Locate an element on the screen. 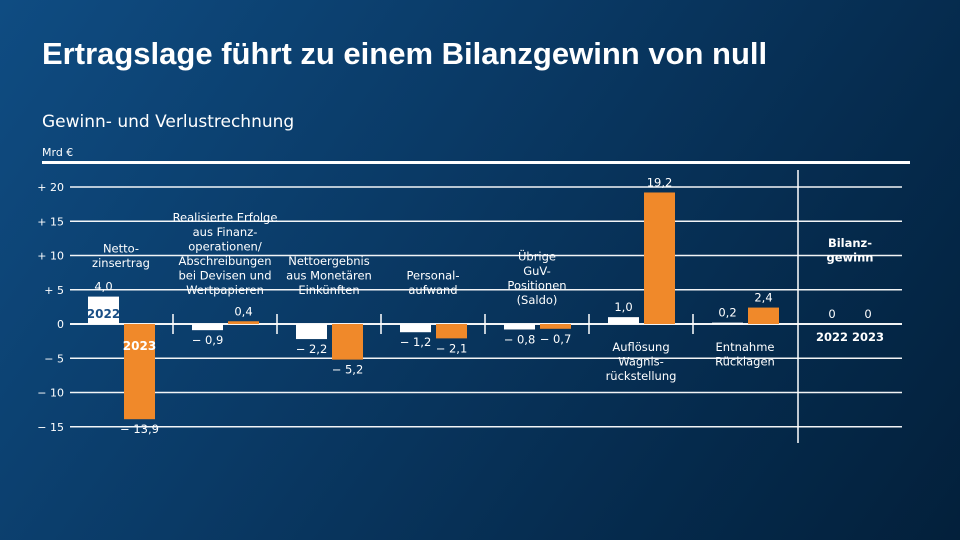 Image resolution: width=960 pixels, height=540 pixels. category-label: Netto- is located at coordinates (121, 249).